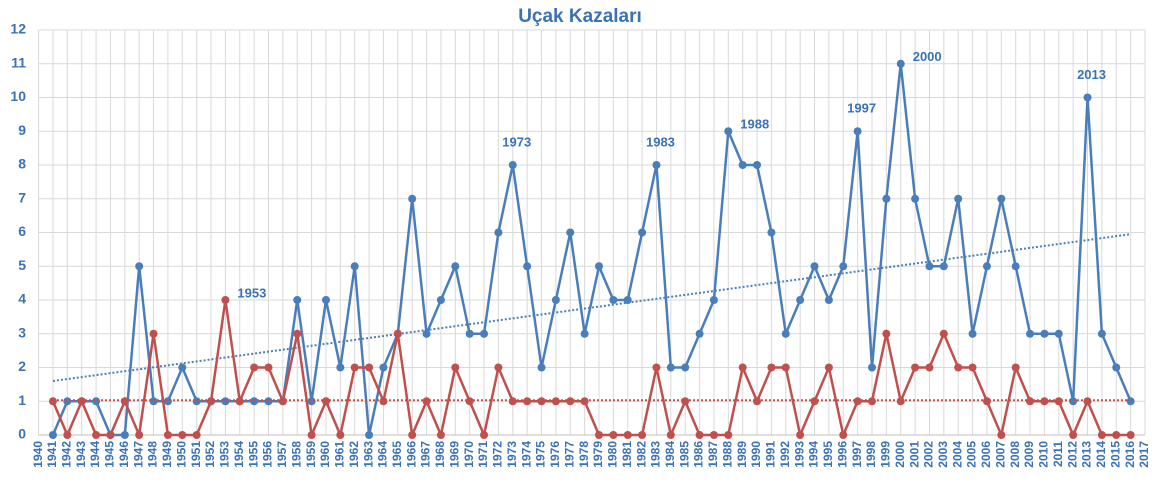 The image size is (1157, 483). I want to click on x-tick-label: 1952, so click(210, 454).